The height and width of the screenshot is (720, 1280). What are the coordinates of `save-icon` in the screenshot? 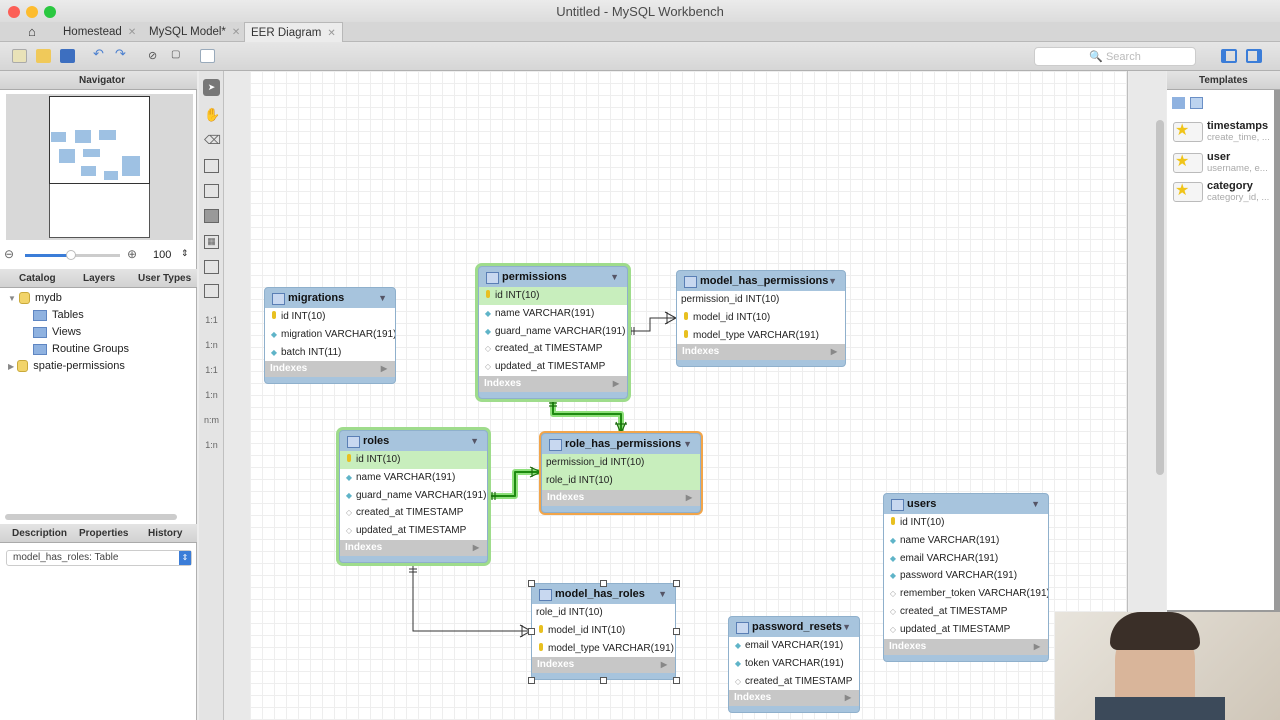 It's located at (67, 56).